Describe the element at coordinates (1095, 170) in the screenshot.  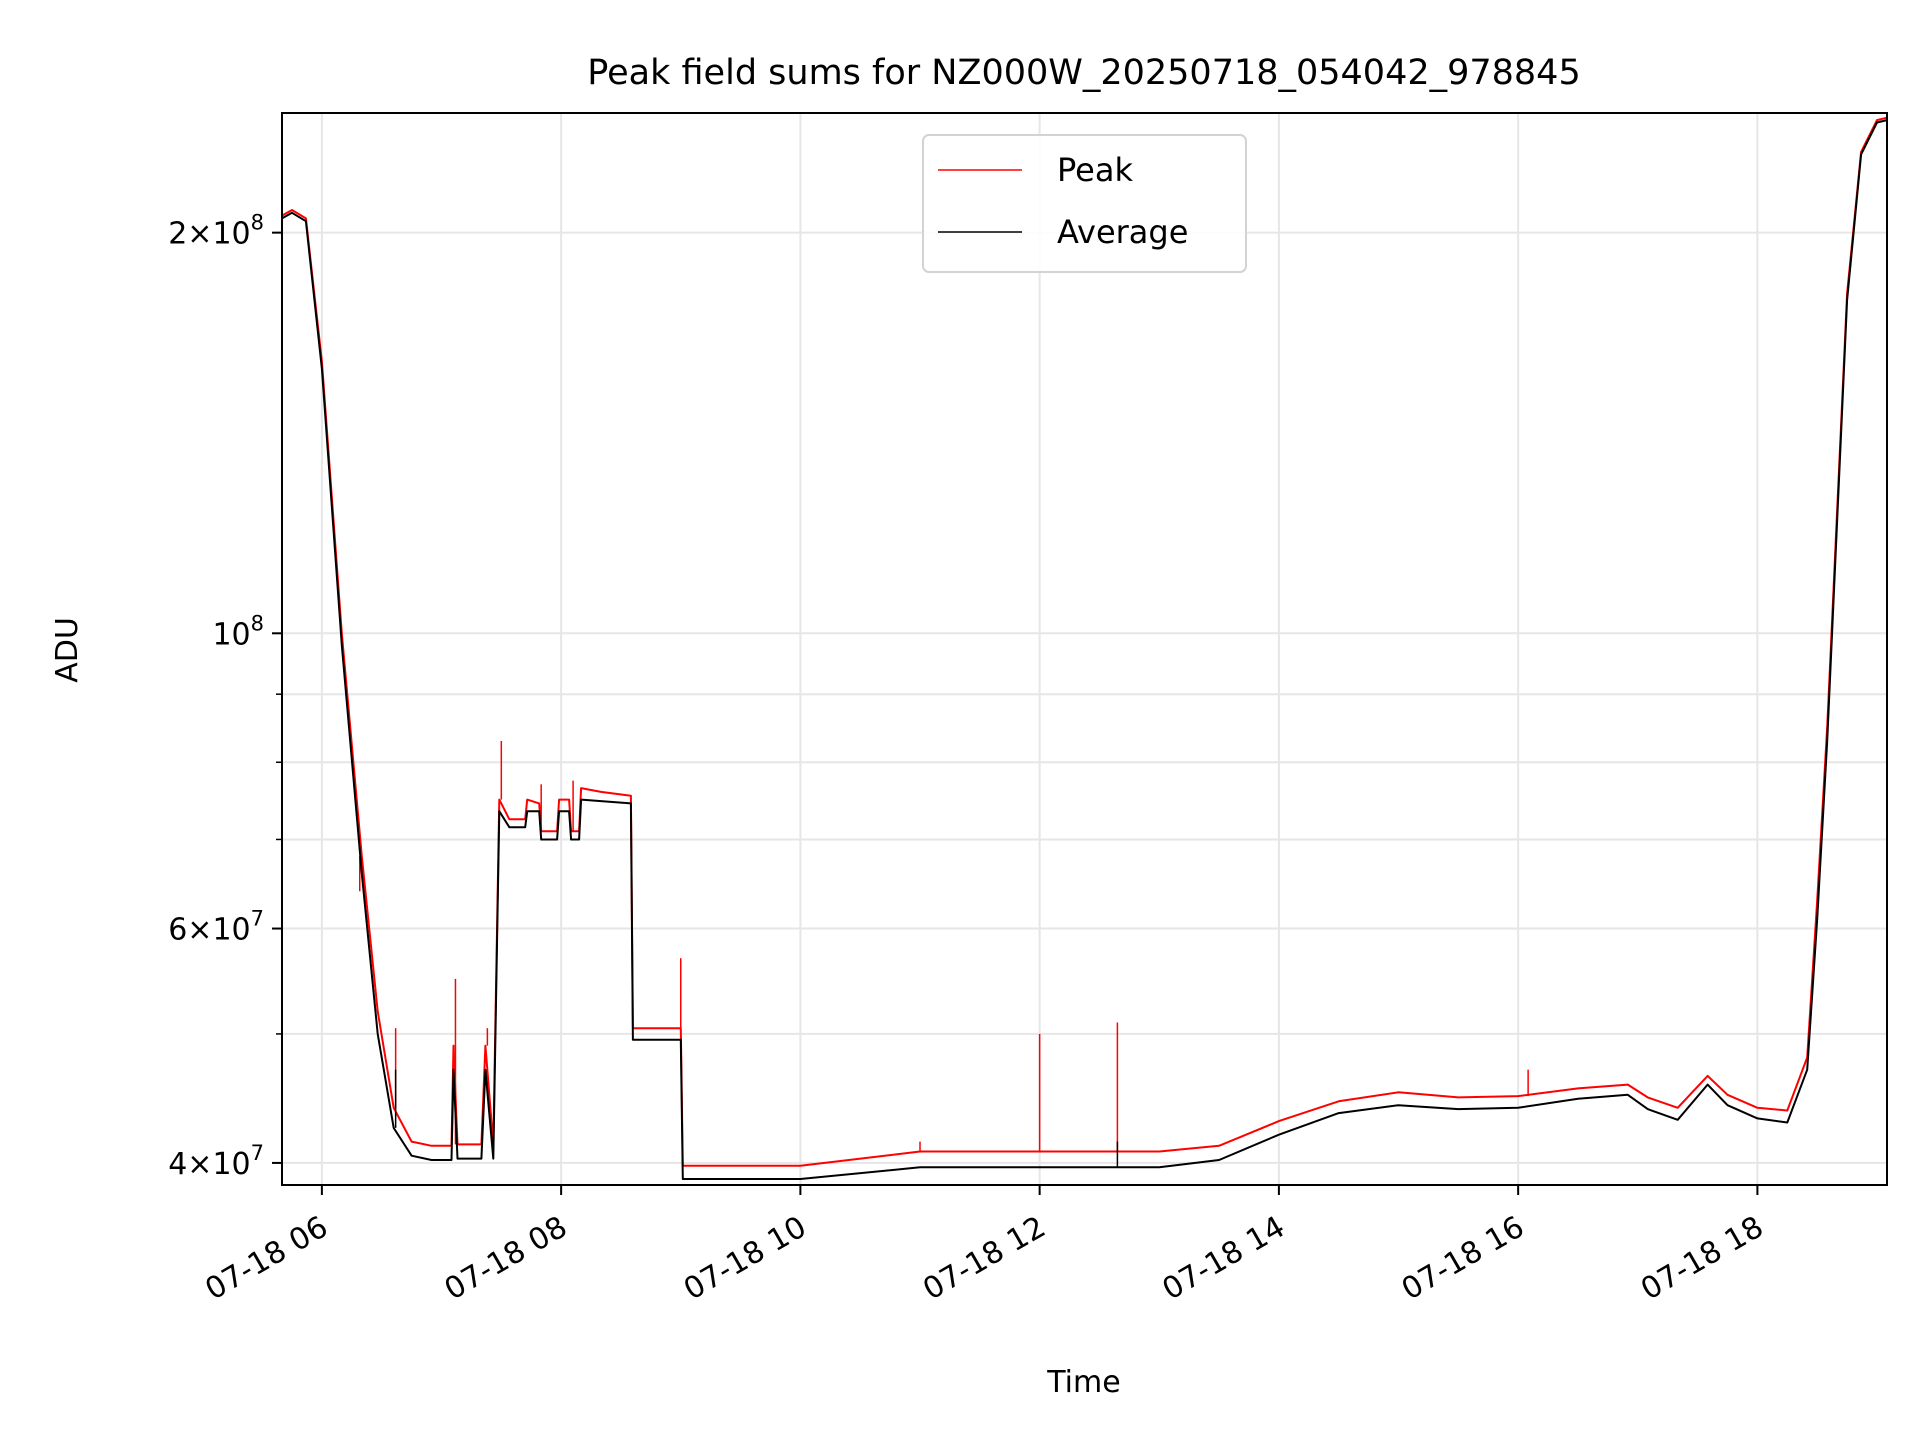
I see `legend-label-peak: Peak` at that location.